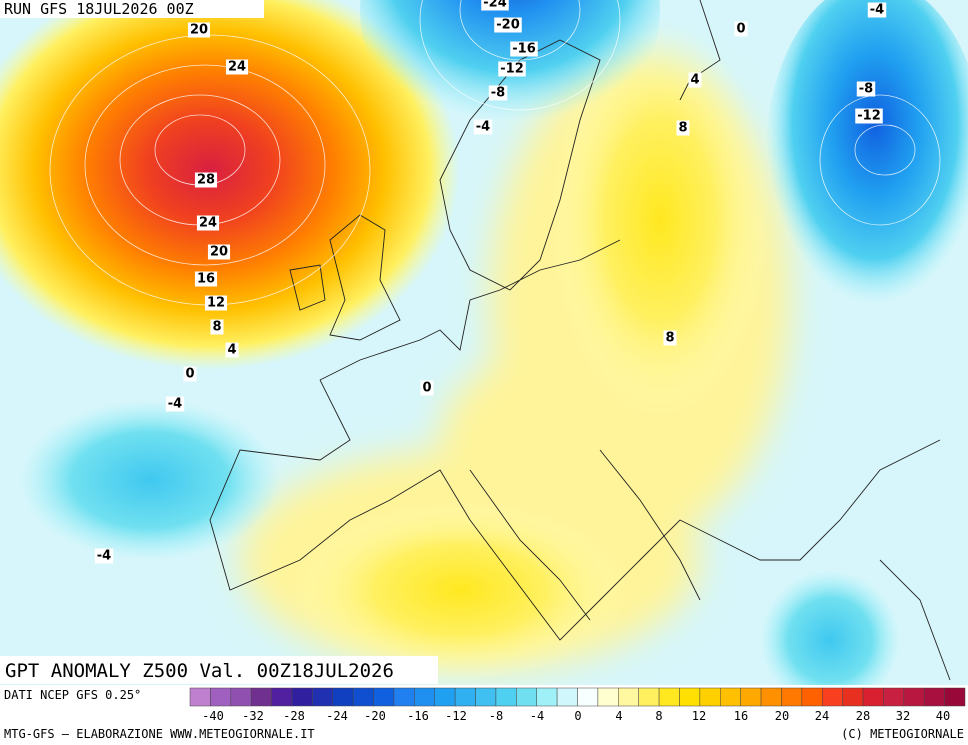 This screenshot has width=968, height=745. What do you see at coordinates (658, 716) in the screenshot?
I see `colorbar-label: 8` at bounding box center [658, 716].